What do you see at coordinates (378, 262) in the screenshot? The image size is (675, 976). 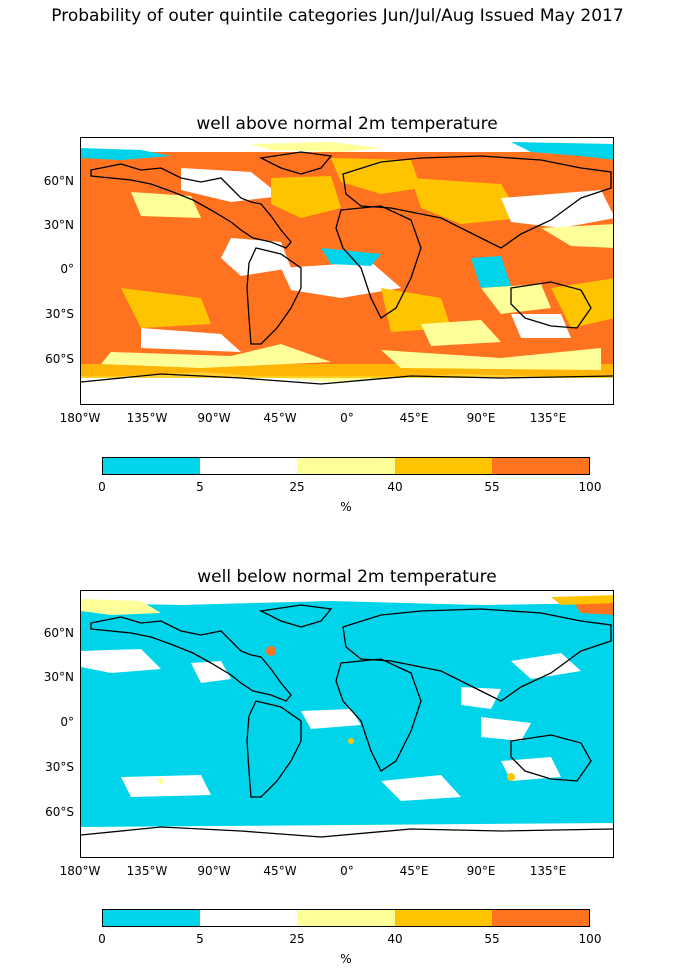 I see `africa-outline` at bounding box center [378, 262].